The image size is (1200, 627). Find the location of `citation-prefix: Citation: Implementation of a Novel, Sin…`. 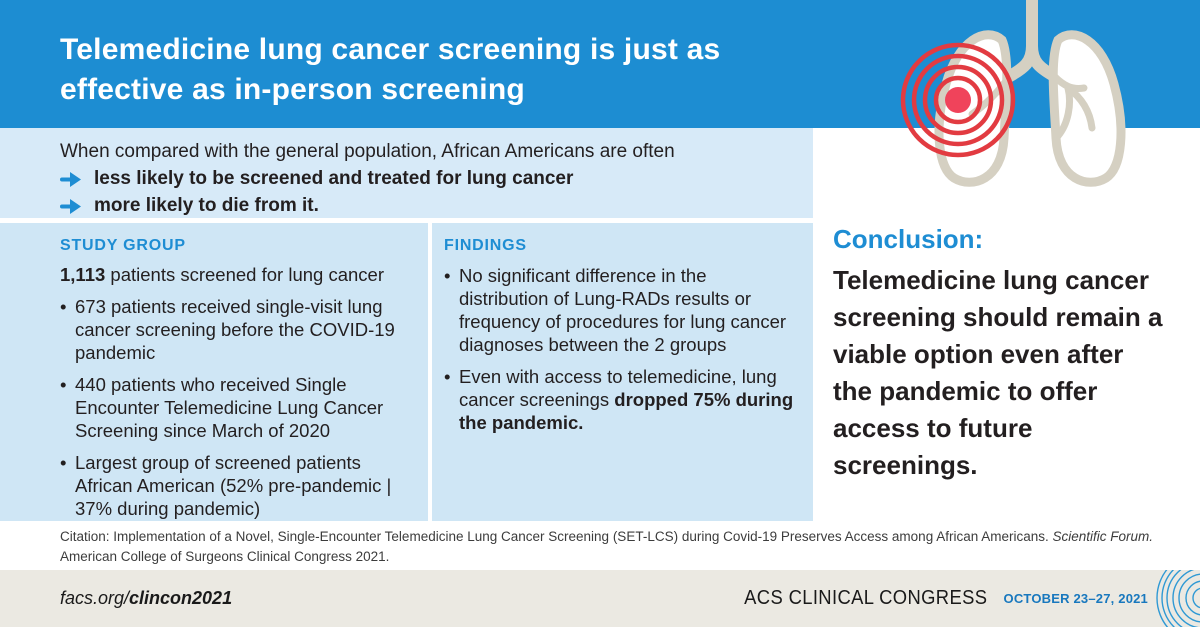

citation-prefix: Citation: Implementation of a Novel, Sin… is located at coordinates (556, 536).